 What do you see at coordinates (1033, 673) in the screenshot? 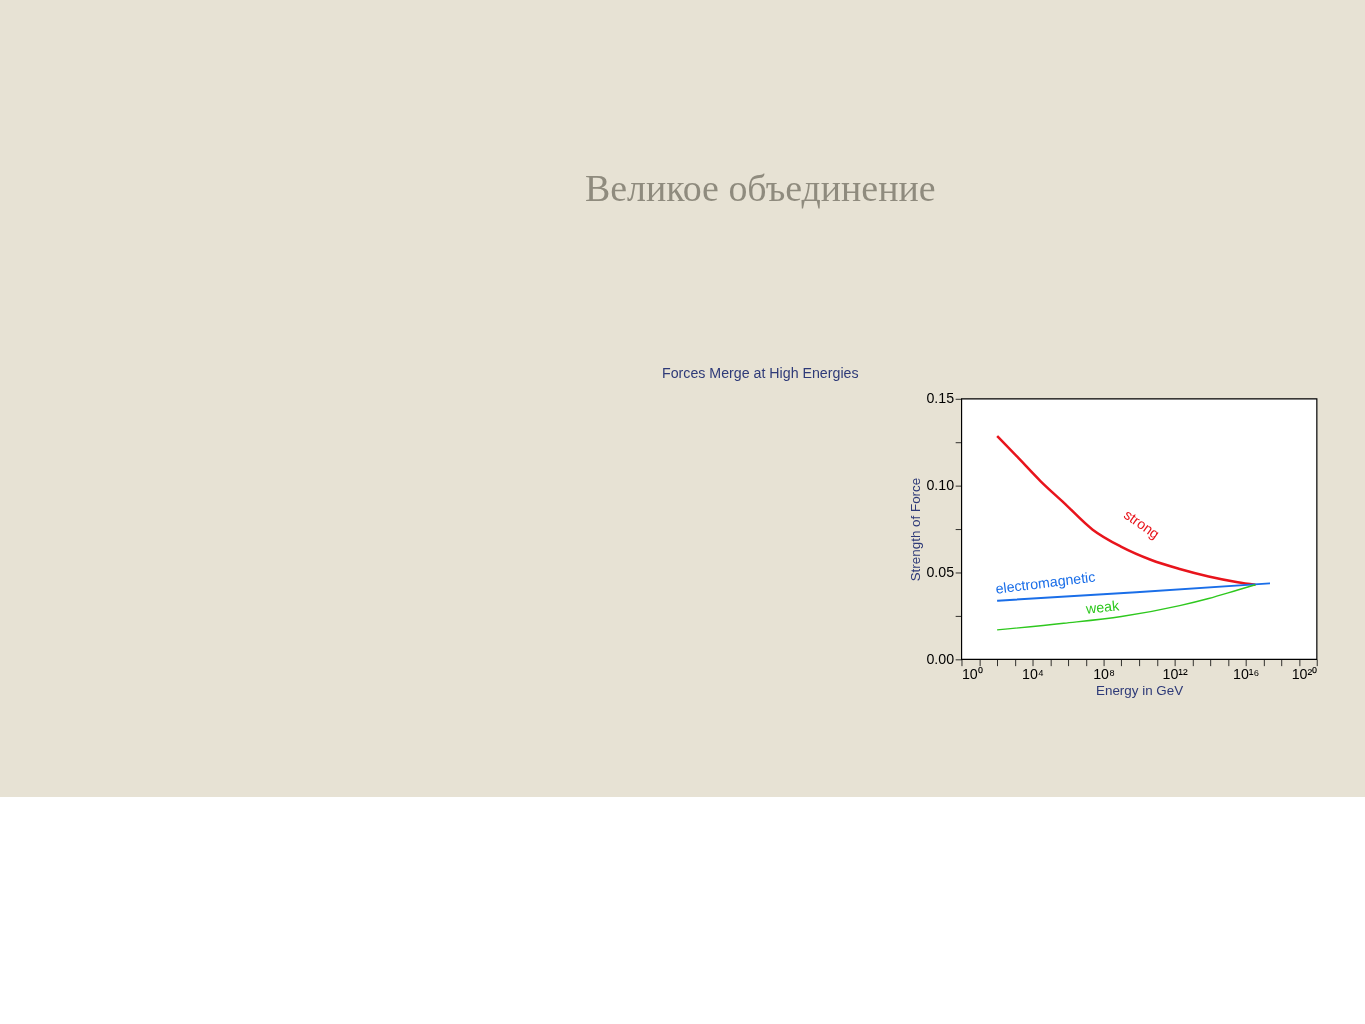
I see `x-tick-label: 10⁴` at bounding box center [1033, 673].